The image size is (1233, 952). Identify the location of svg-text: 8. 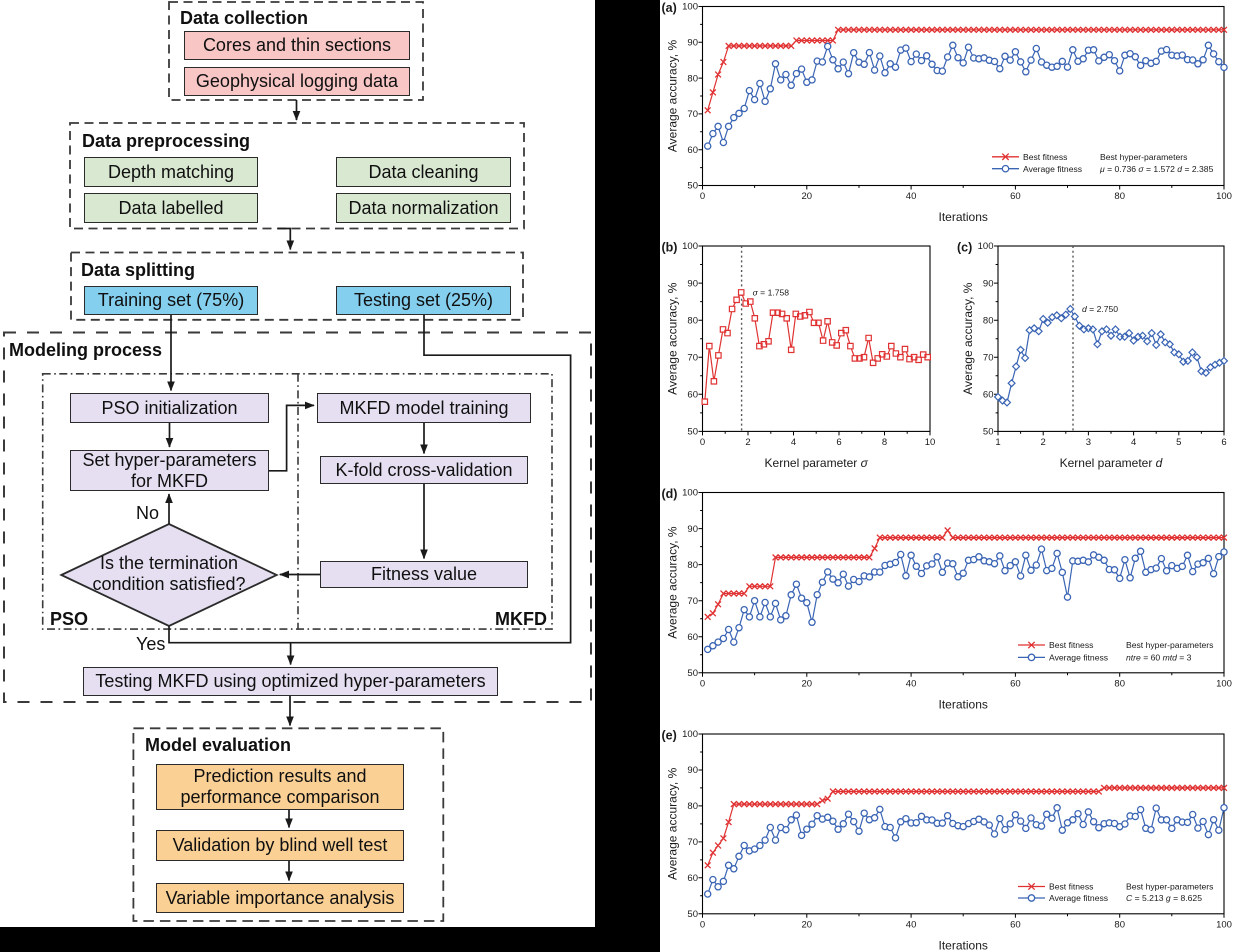
(884, 442).